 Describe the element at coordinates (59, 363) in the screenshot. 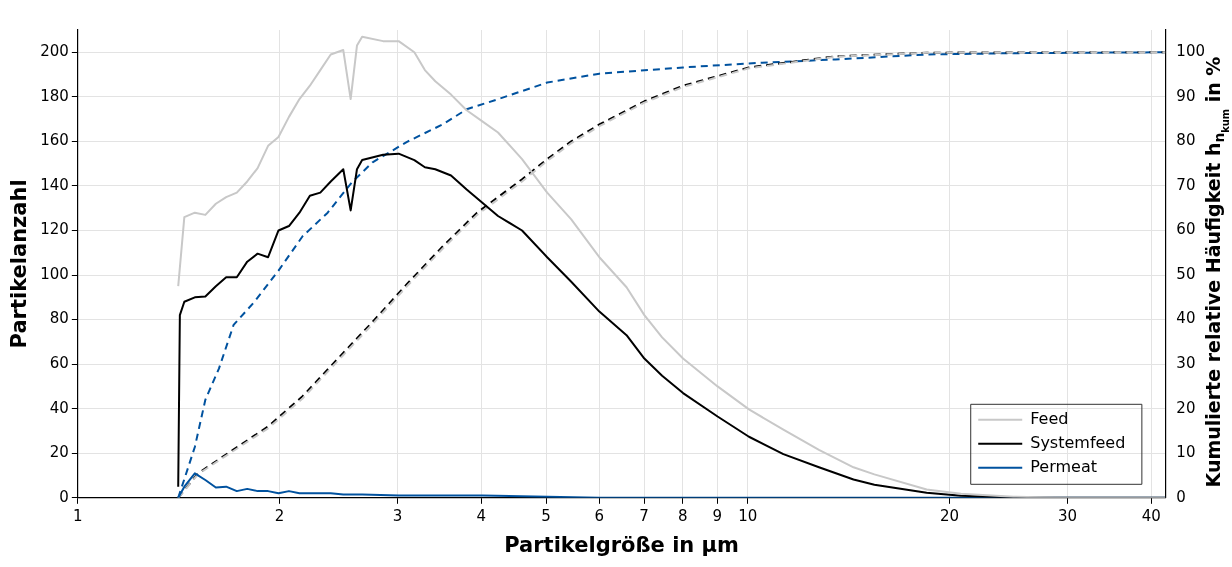

I see `y-tick-label: 60` at that location.